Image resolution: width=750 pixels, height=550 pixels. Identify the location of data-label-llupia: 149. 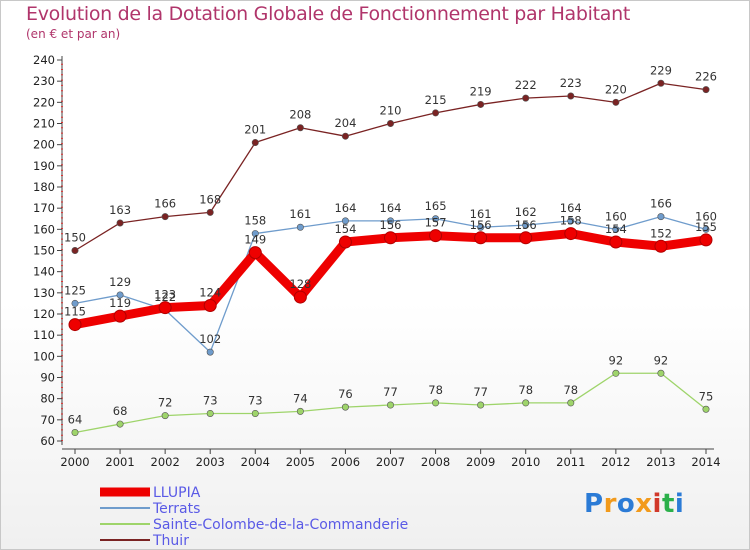
(255, 240).